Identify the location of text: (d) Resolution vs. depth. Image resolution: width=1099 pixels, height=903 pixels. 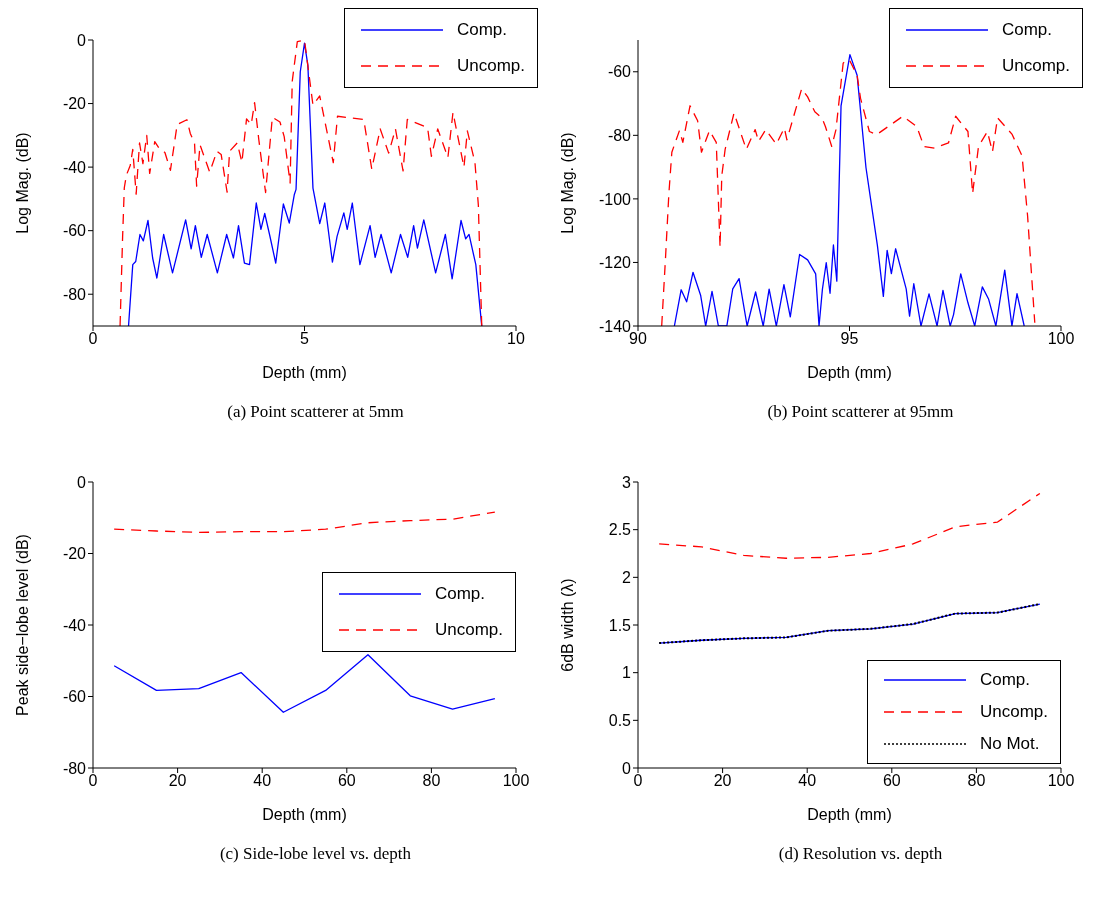
(860, 854).